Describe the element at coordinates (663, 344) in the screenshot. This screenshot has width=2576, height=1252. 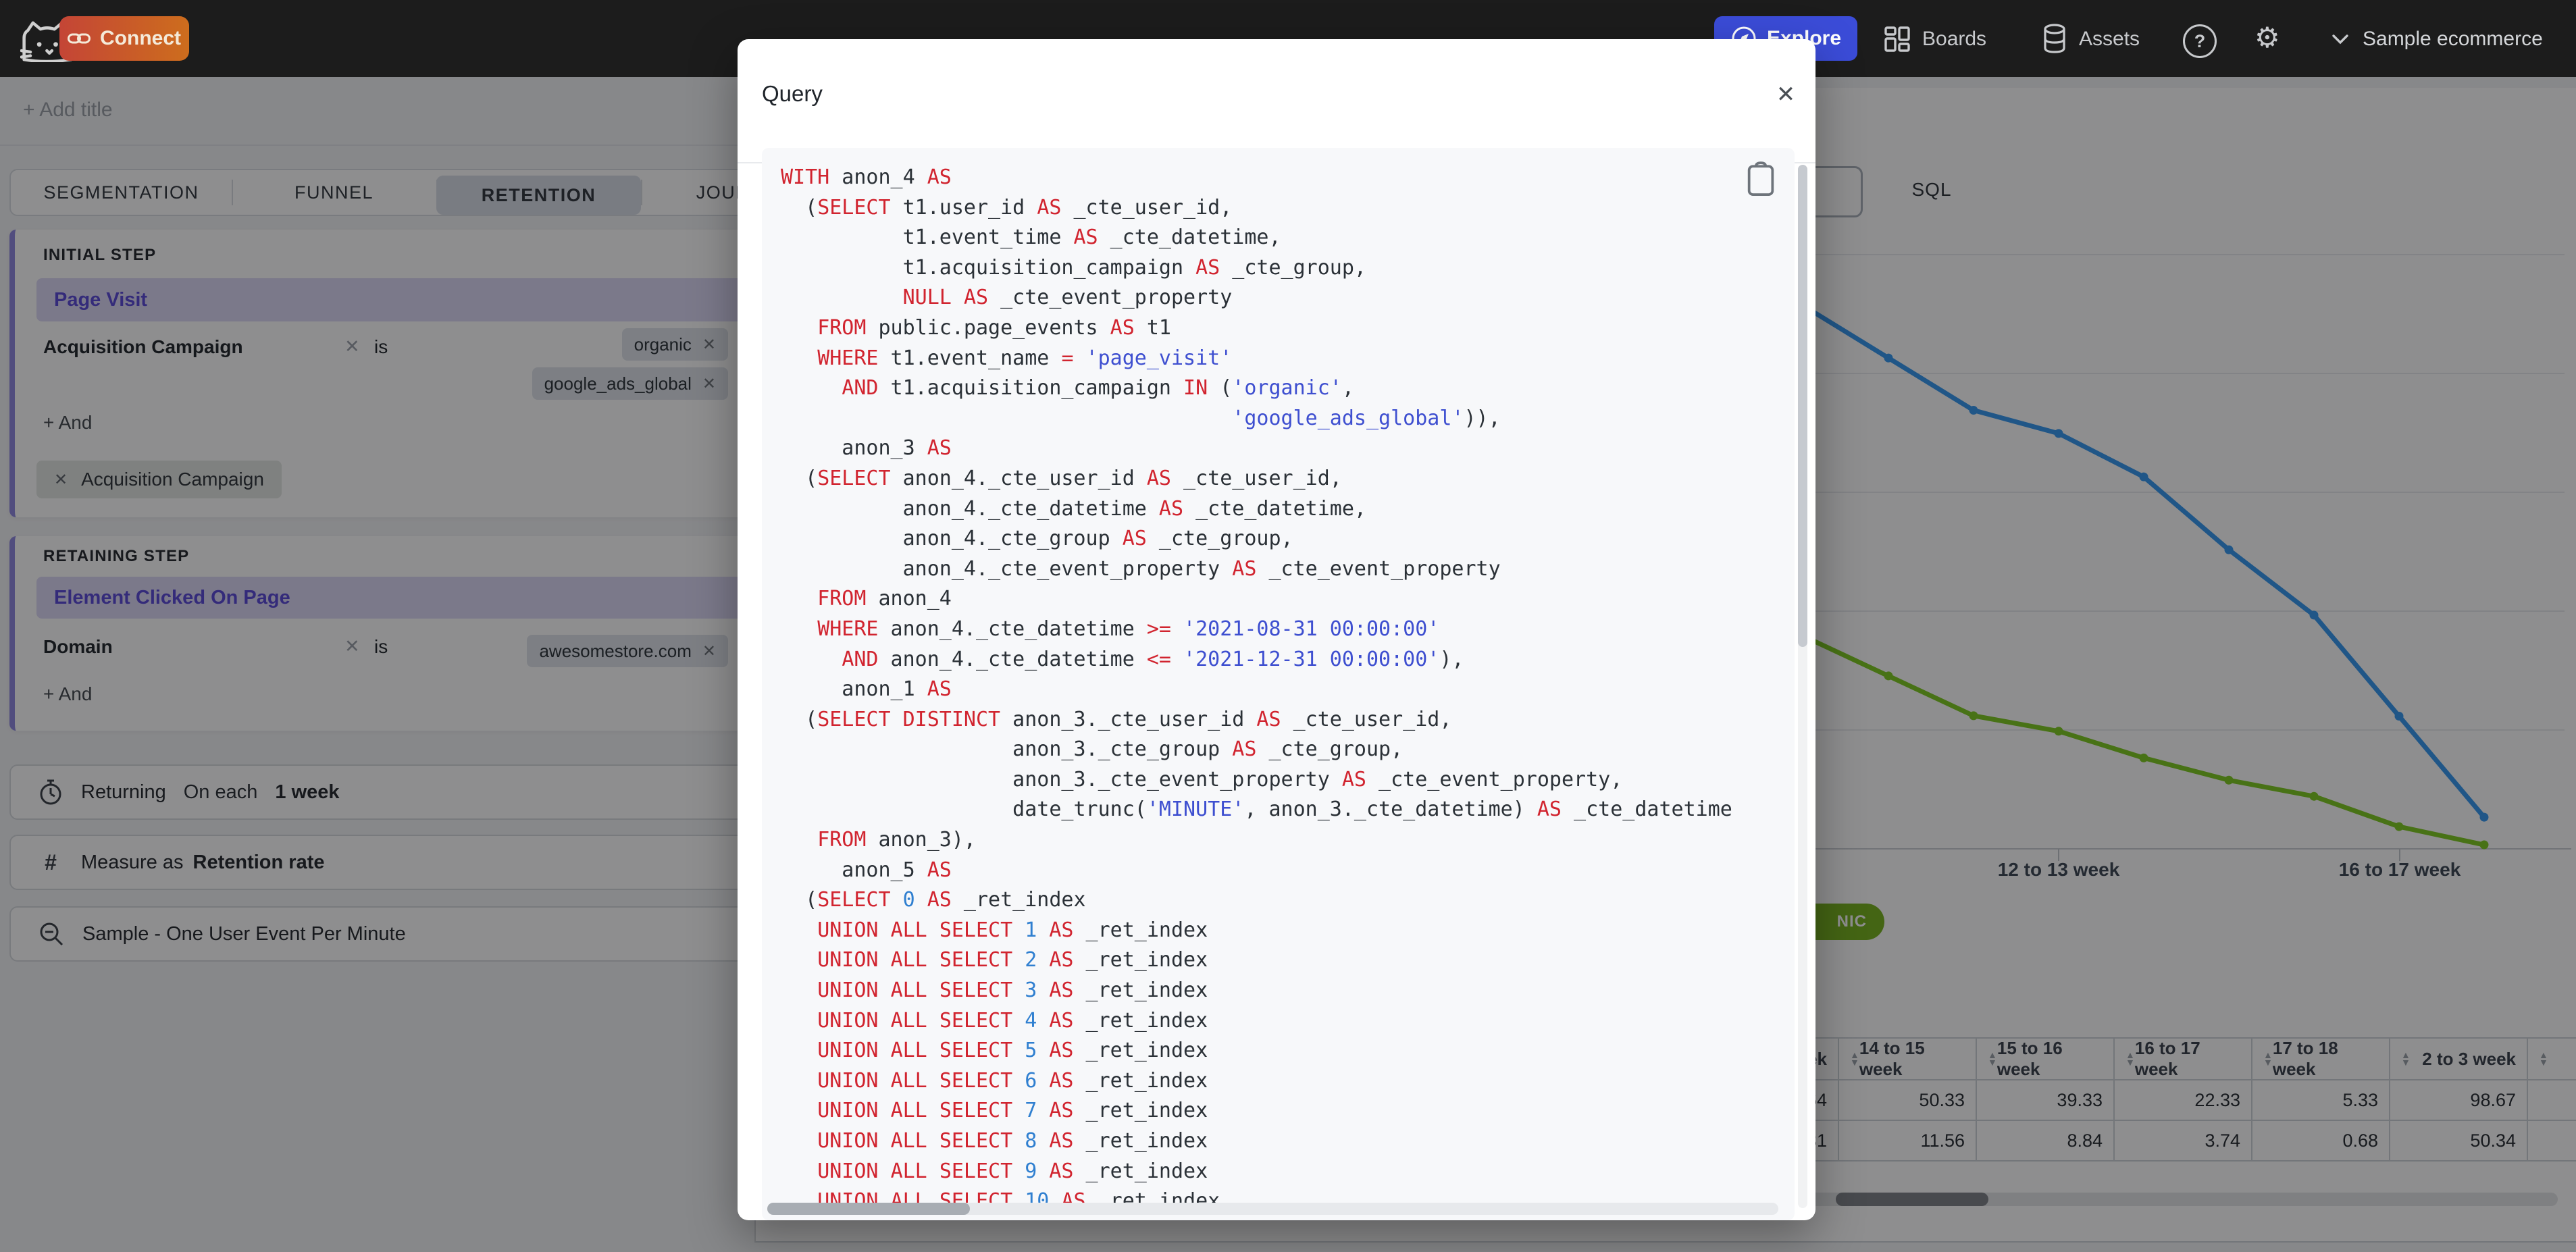
I see `filter-value-label: organic` at that location.